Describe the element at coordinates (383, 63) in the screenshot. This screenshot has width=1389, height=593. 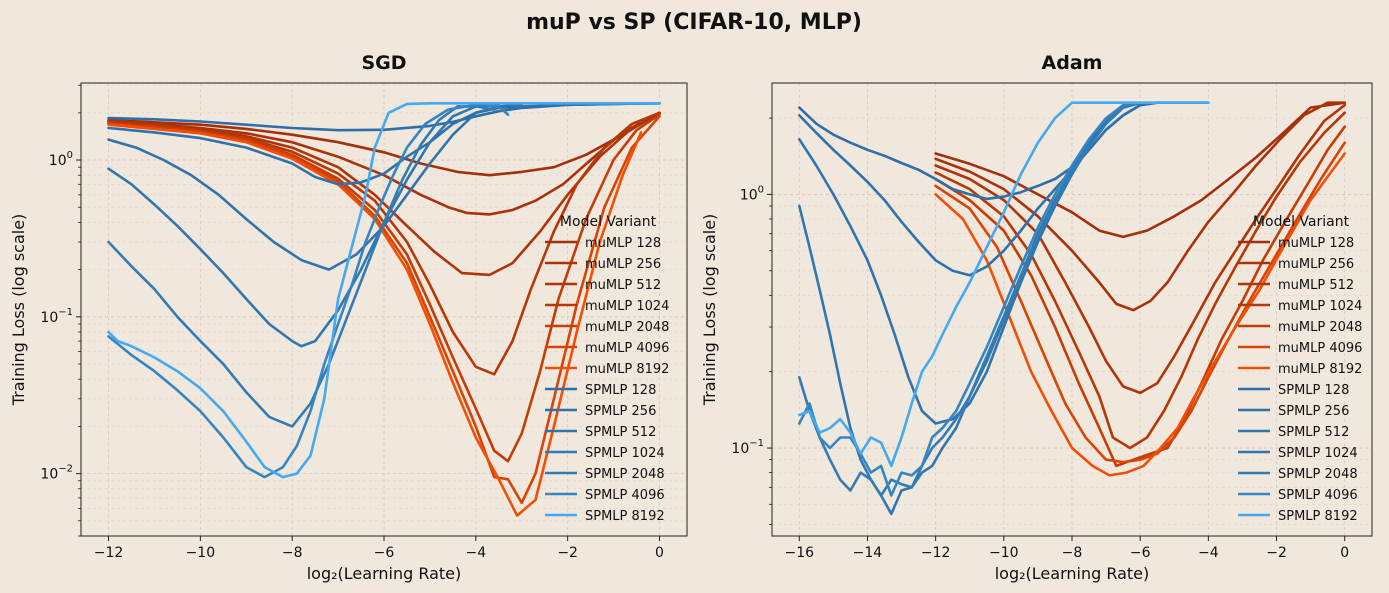
I see `sgd-title: SGD` at that location.